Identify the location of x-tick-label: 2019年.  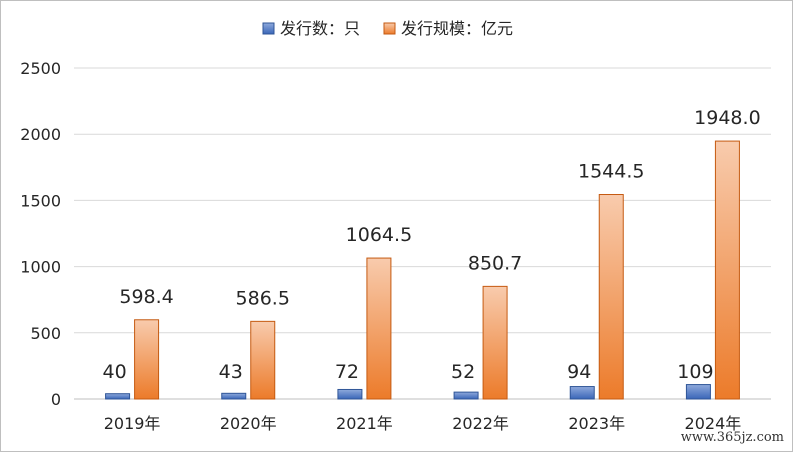
(132, 423).